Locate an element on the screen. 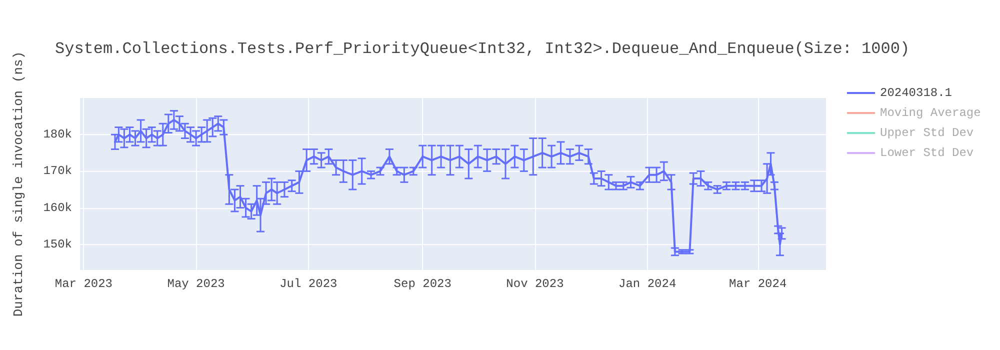 The image size is (1000, 350). x-tick-label: Sep 2023 is located at coordinates (423, 284).